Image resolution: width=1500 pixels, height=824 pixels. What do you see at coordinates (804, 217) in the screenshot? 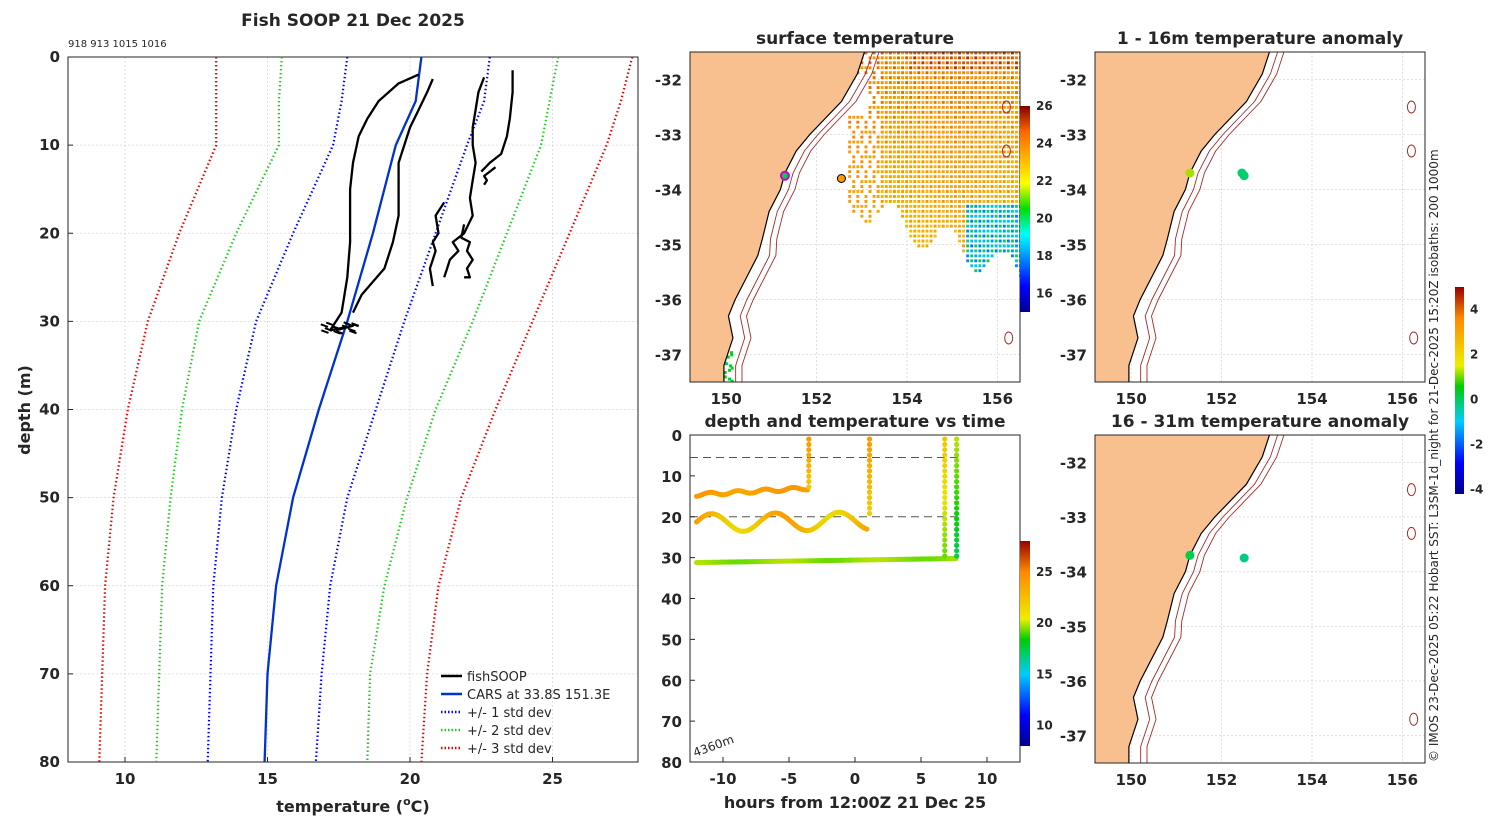
I see `sst-isobath` at bounding box center [804, 217].